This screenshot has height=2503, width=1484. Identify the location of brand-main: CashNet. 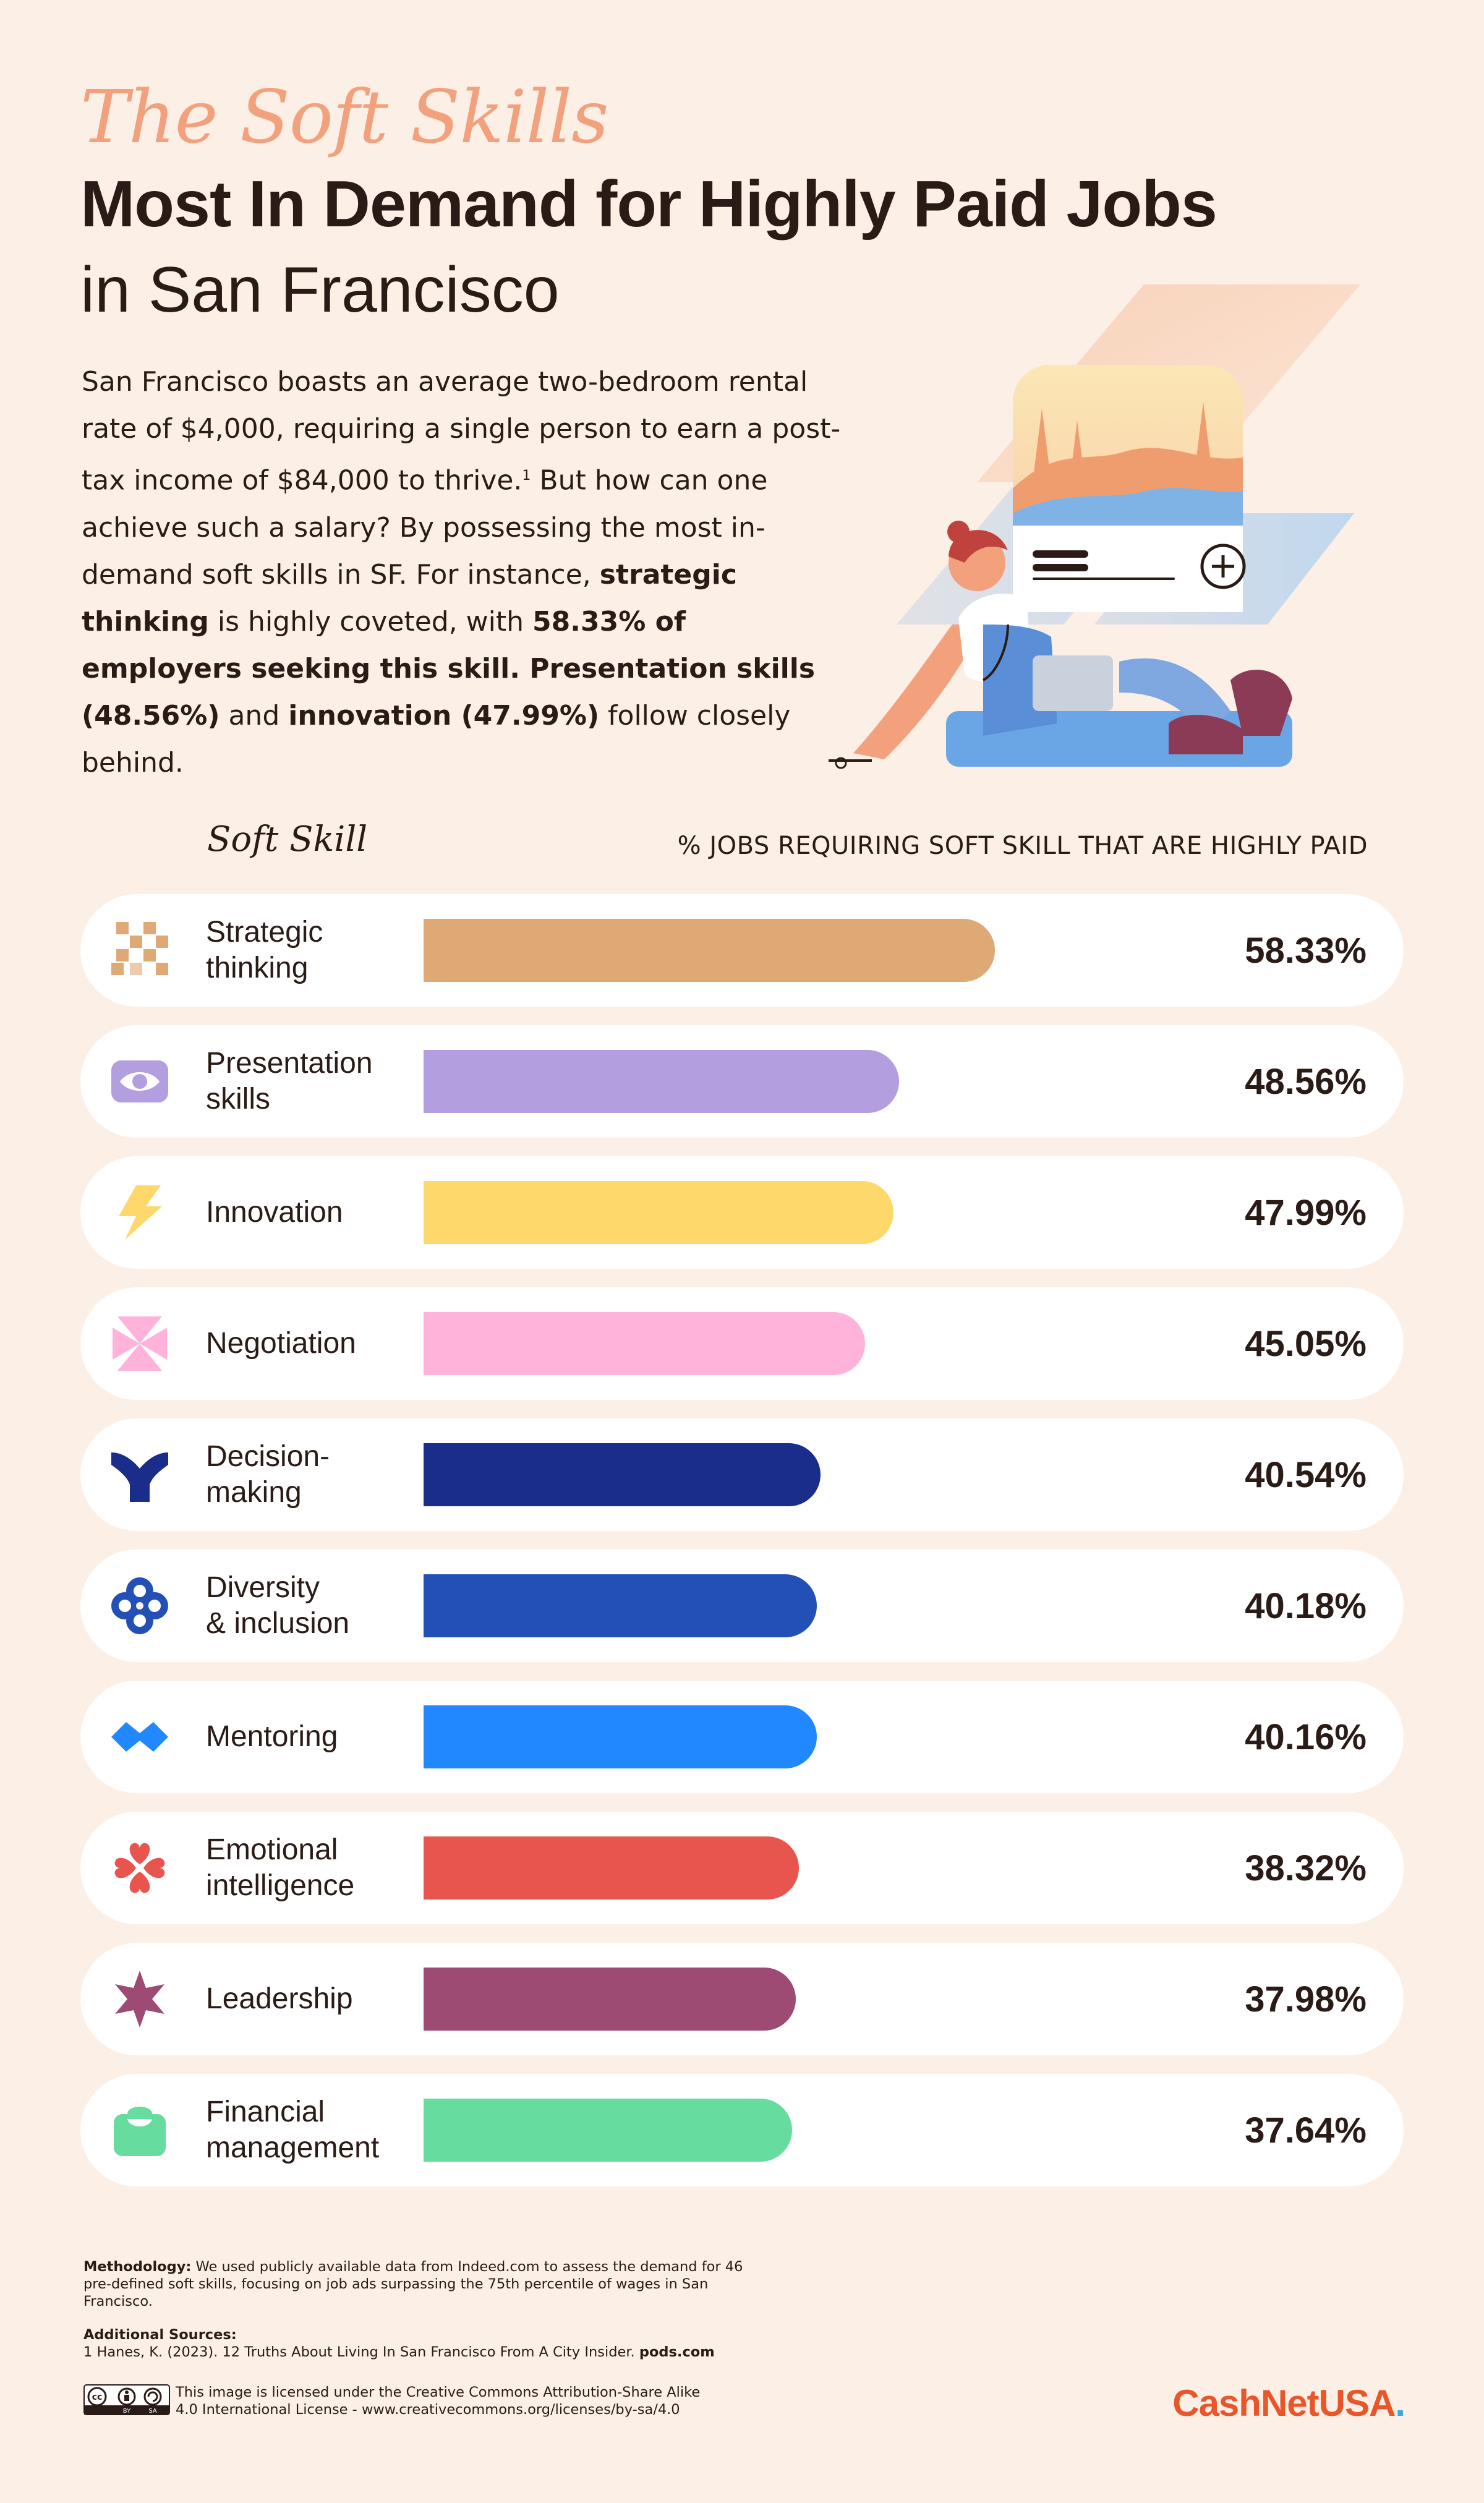
(1245, 2403).